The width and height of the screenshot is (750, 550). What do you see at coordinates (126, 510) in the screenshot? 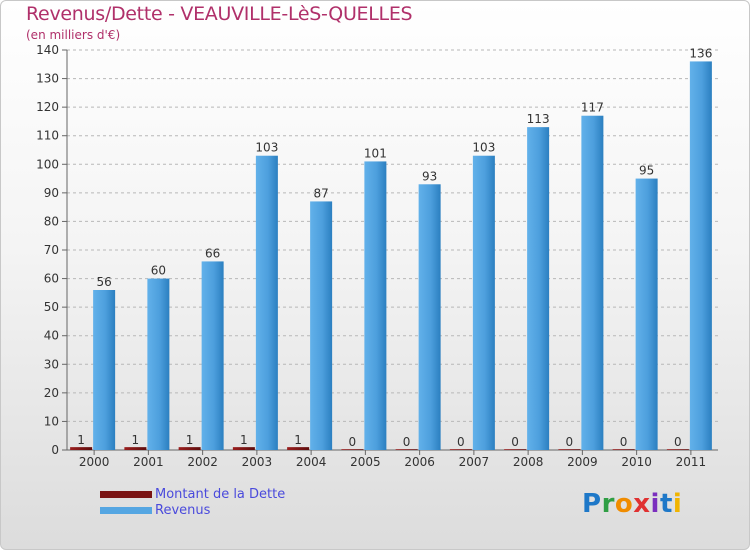
I see `legend-swatch-revenus` at bounding box center [126, 510].